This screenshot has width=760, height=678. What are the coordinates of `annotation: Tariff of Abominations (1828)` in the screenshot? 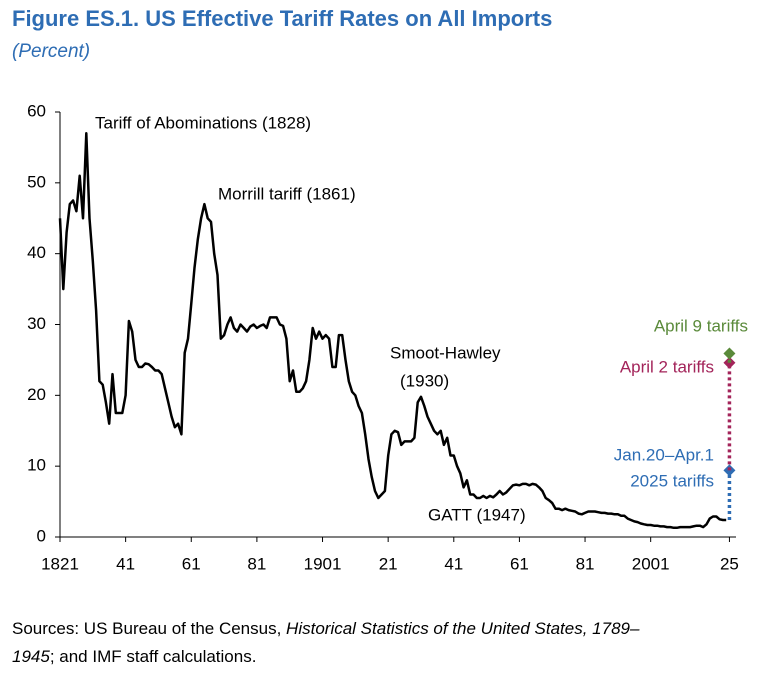 It's located at (203, 122).